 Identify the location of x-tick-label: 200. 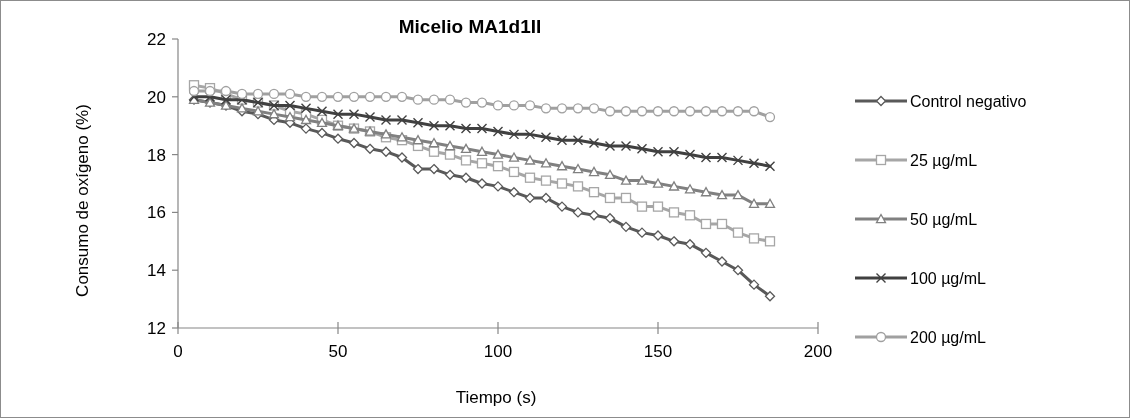
(818, 351).